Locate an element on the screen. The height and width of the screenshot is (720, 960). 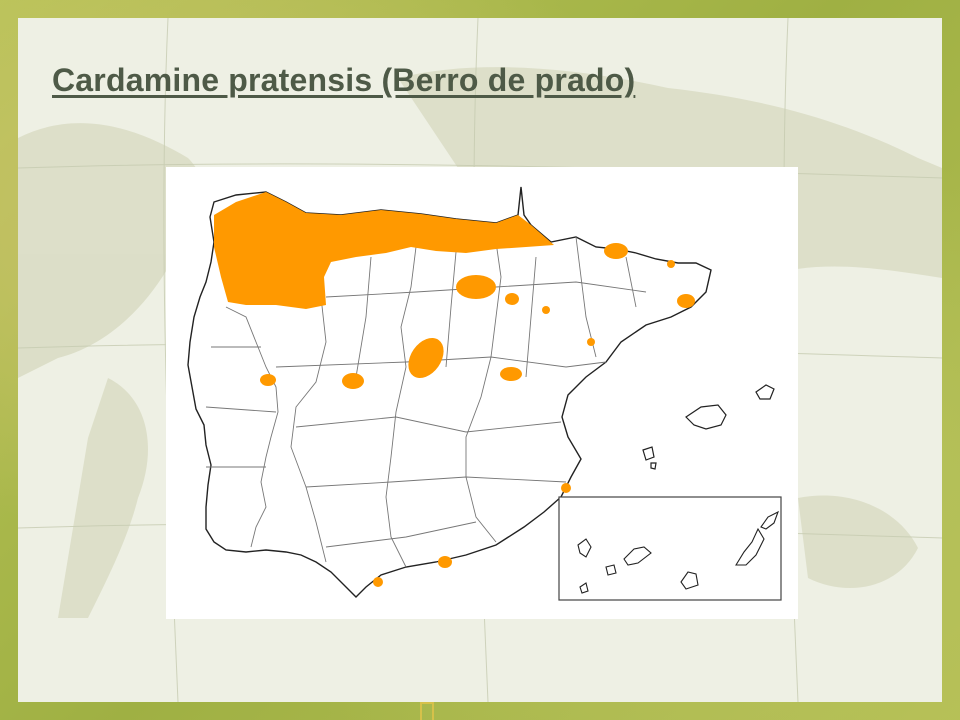
slide-title: Cardamine pratensis (Berro de prado) is located at coordinates (344, 80).